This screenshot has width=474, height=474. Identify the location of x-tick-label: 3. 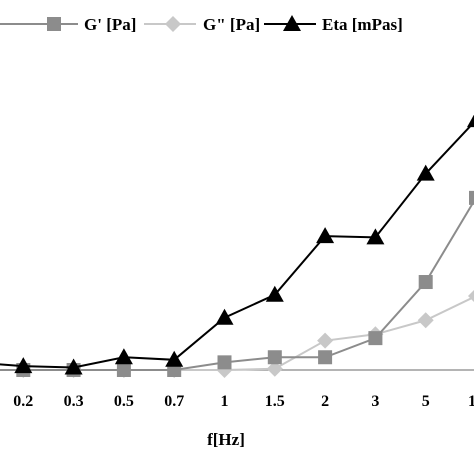
(375, 401).